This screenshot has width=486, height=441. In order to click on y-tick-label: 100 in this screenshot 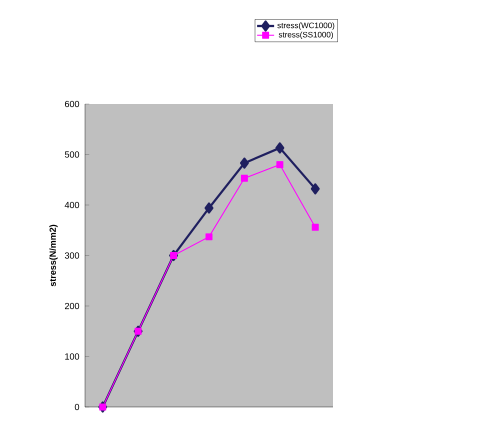, I will do `click(72, 356)`.